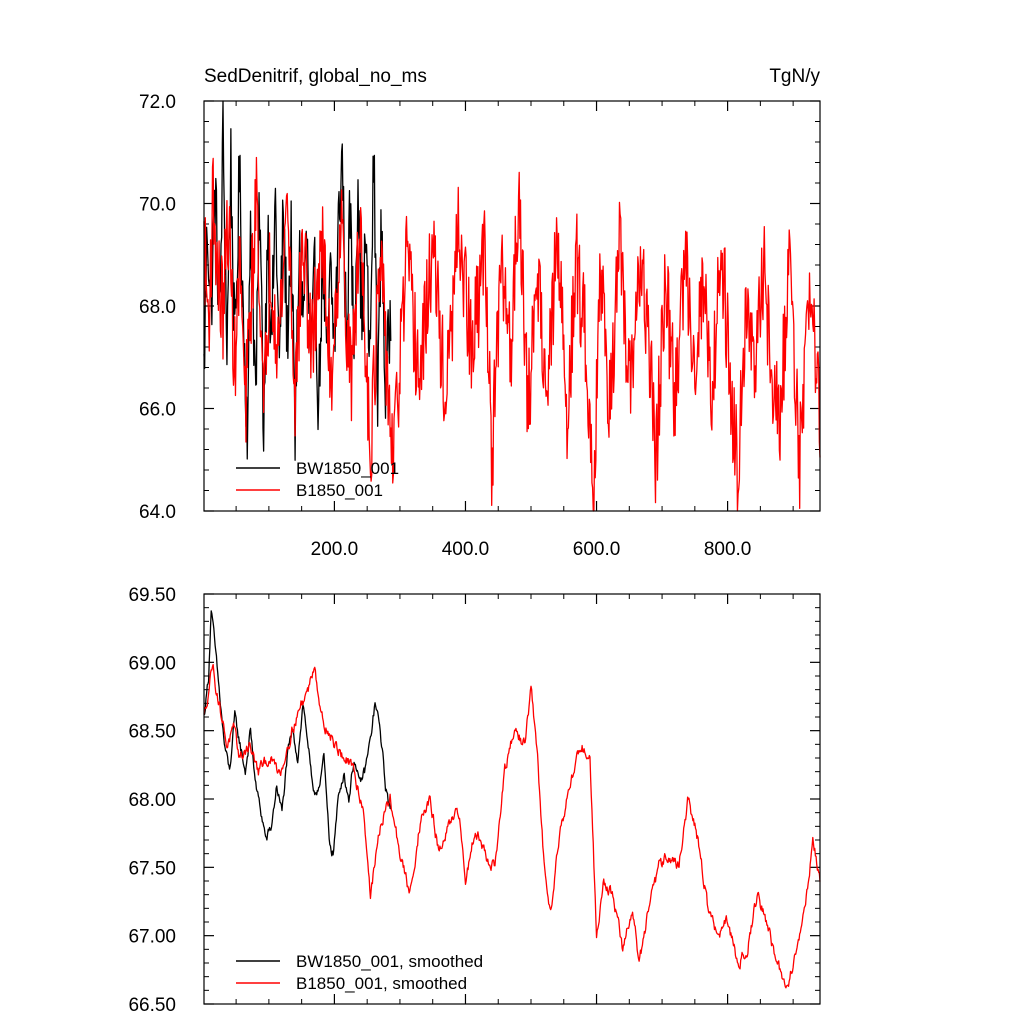  I want to click on y-tick-label: 70.0, so click(157, 205).